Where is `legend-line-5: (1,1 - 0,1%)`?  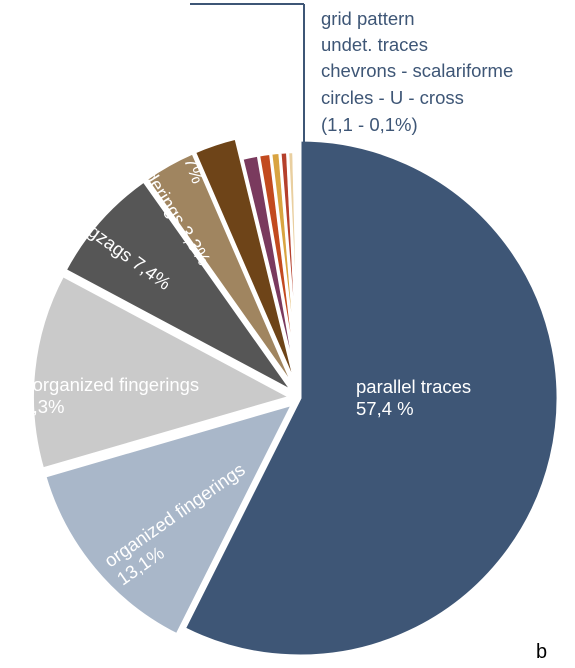 legend-line-5: (1,1 - 0,1%) is located at coordinates (369, 124).